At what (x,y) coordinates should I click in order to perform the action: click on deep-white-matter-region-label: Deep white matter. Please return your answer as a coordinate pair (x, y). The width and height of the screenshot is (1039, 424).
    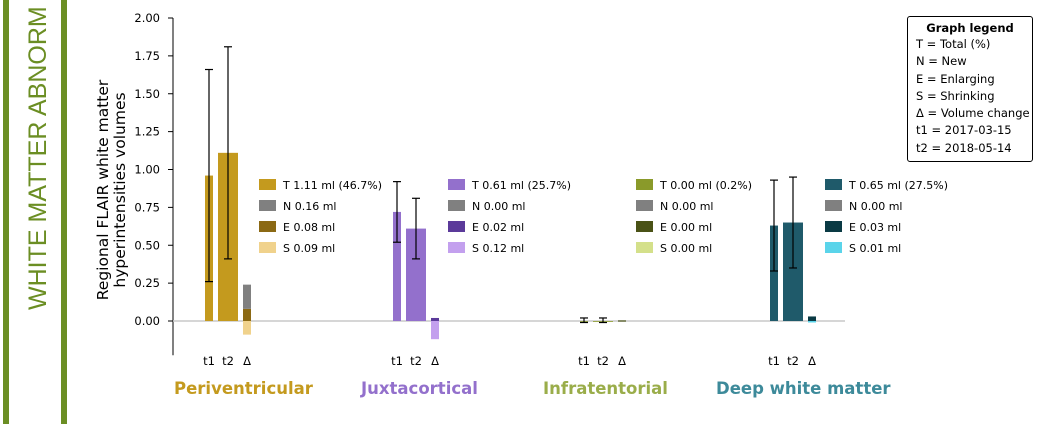
    Looking at the image, I should click on (803, 388).